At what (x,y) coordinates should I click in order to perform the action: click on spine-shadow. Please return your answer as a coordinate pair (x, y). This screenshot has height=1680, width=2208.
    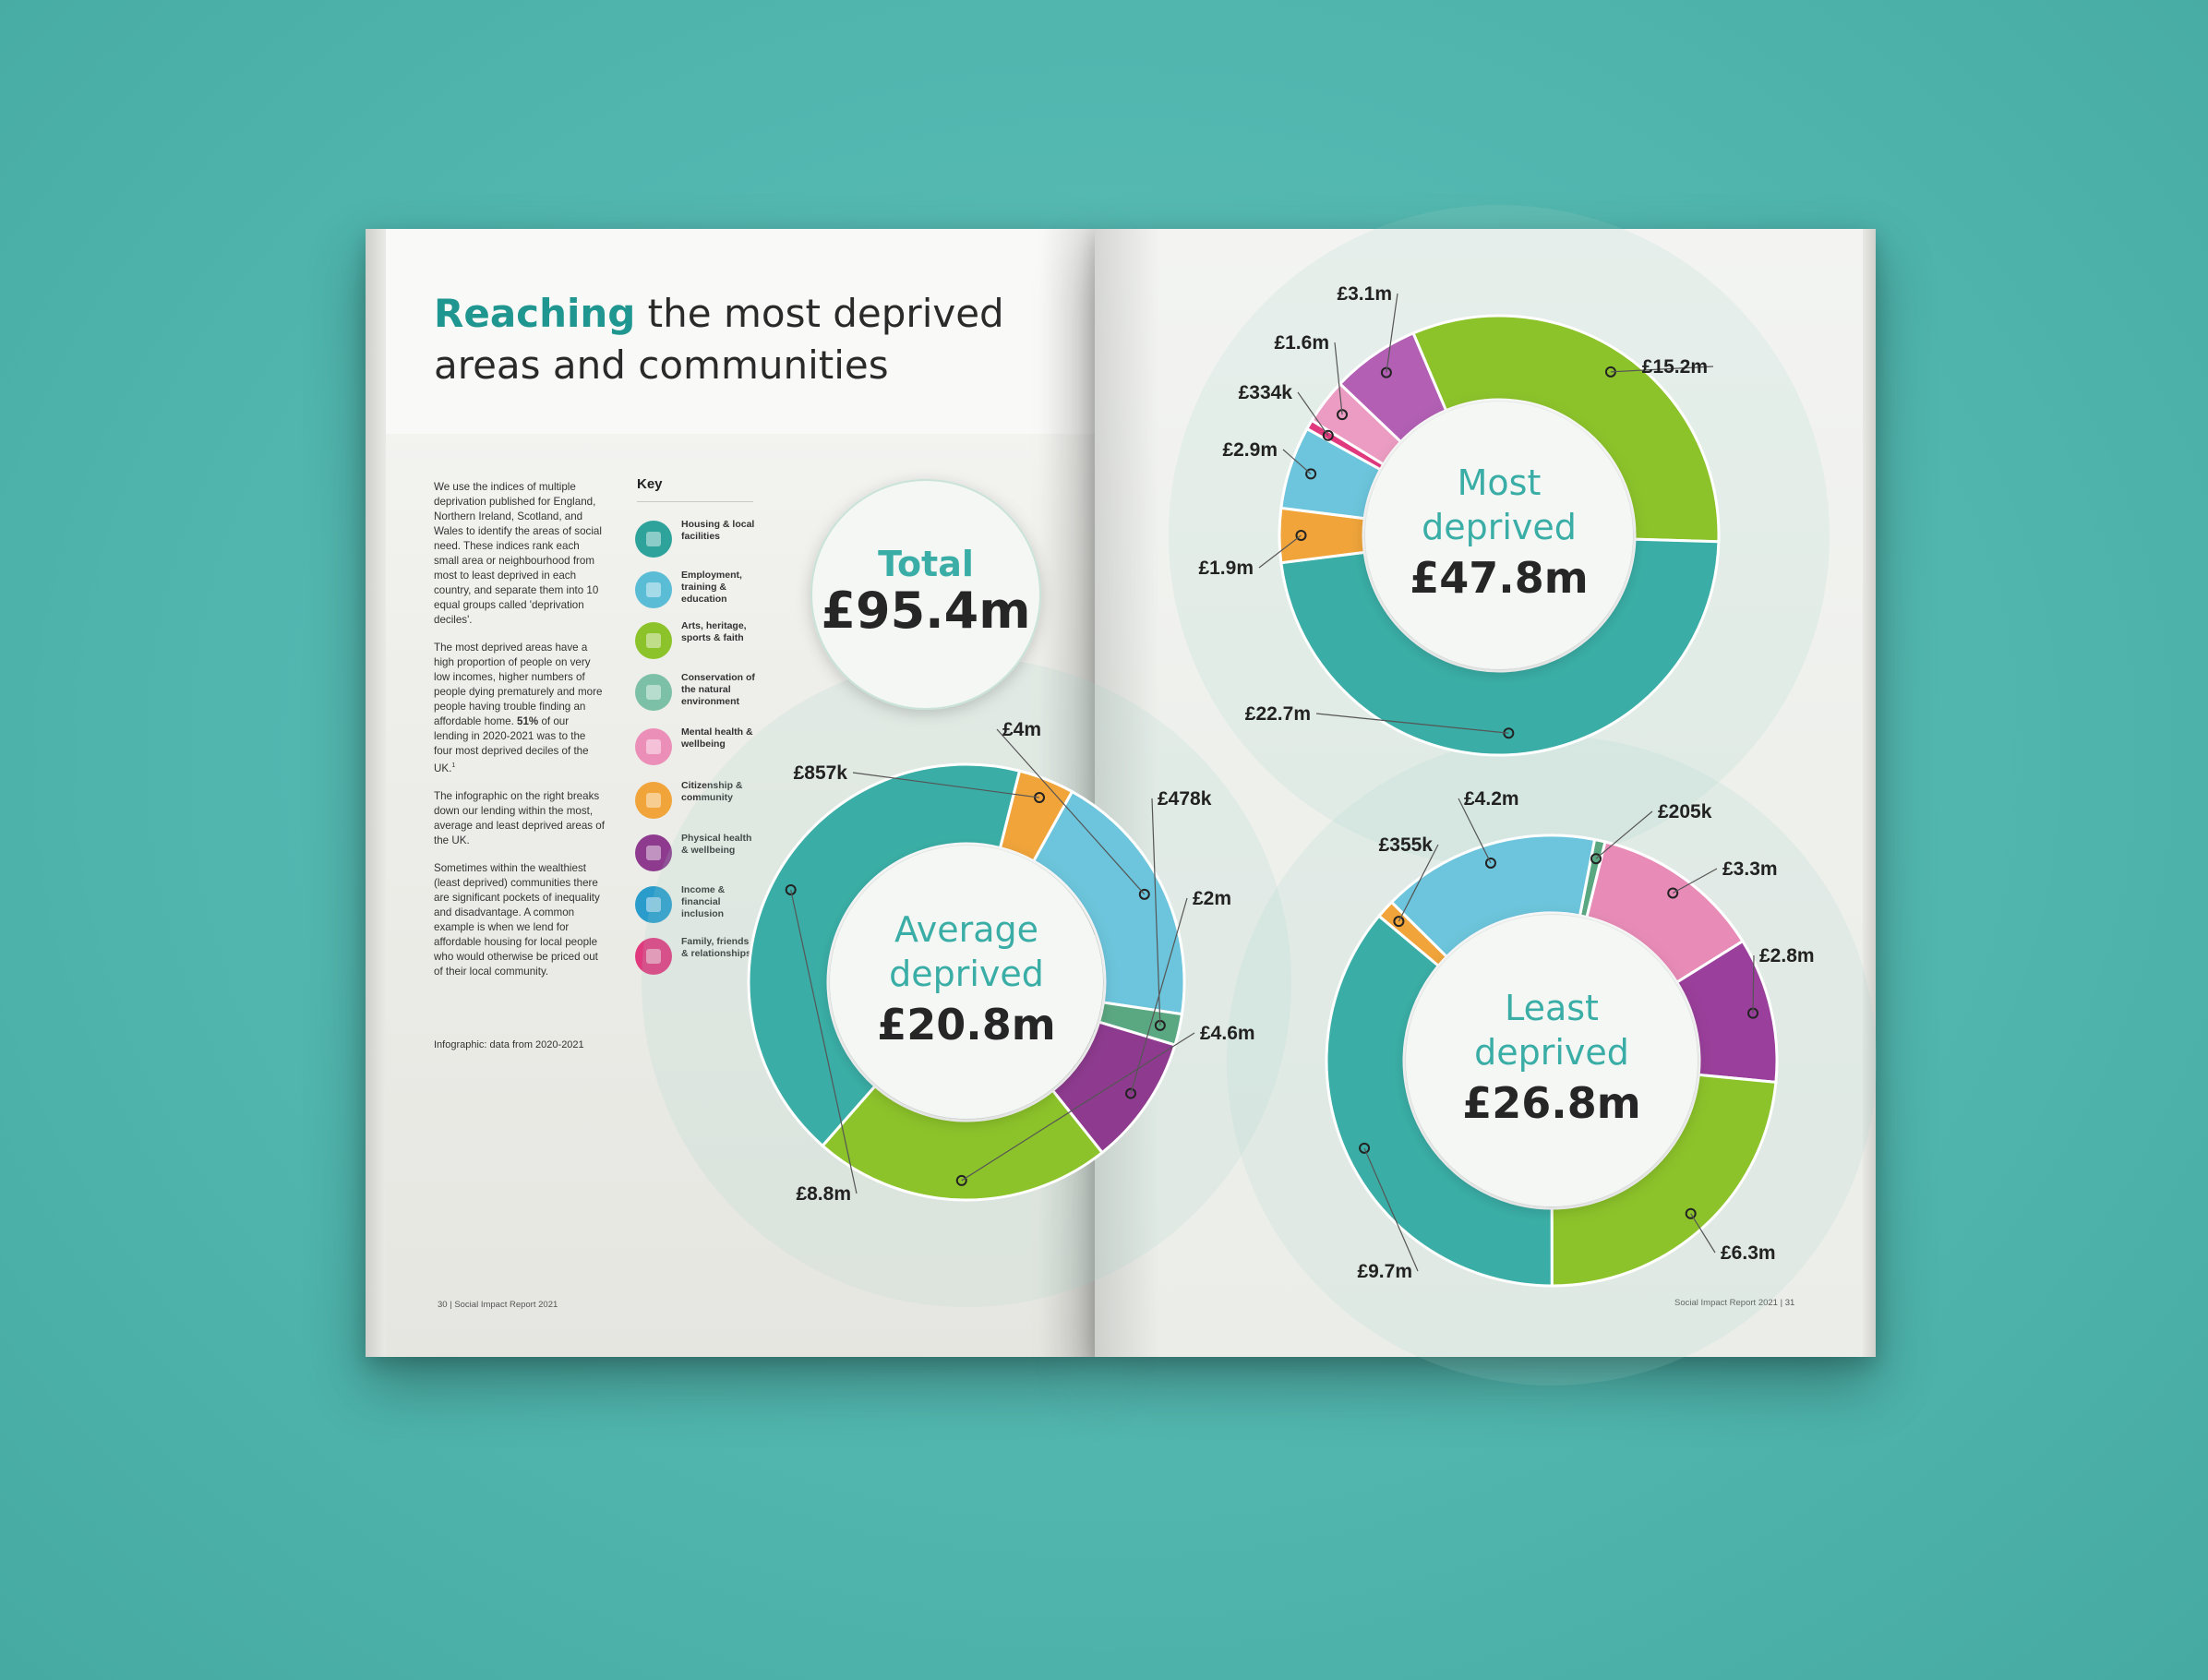
    Looking at the image, I should click on (1127, 793).